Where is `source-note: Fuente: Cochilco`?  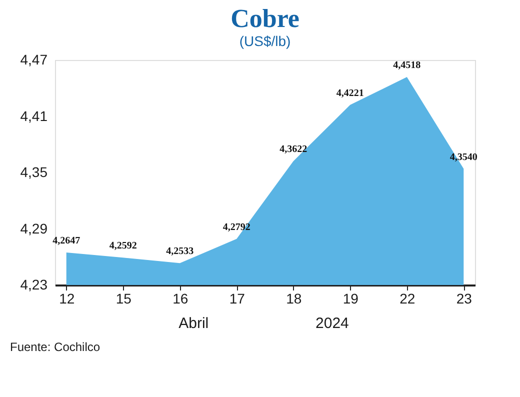 source-note: Fuente: Cochilco is located at coordinates (55, 347).